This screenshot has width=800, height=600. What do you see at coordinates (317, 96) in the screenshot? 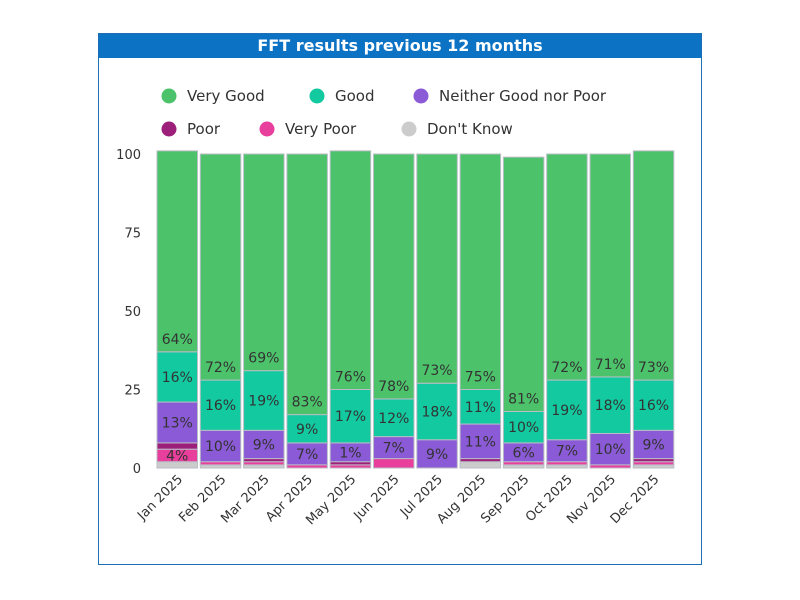
I see `legend-marker-good` at bounding box center [317, 96].